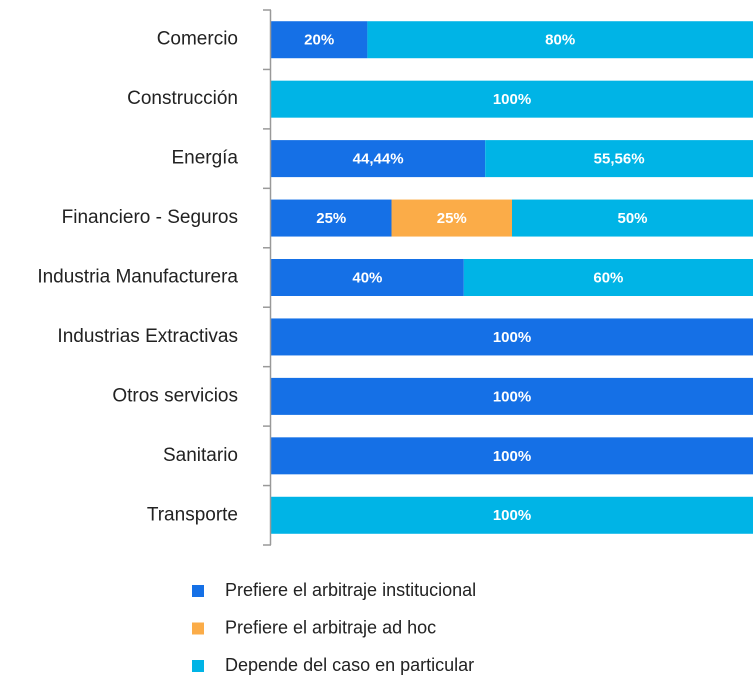 This screenshot has height=676, width=753. What do you see at coordinates (192, 514) in the screenshot?
I see `category-label: Transporte` at bounding box center [192, 514].